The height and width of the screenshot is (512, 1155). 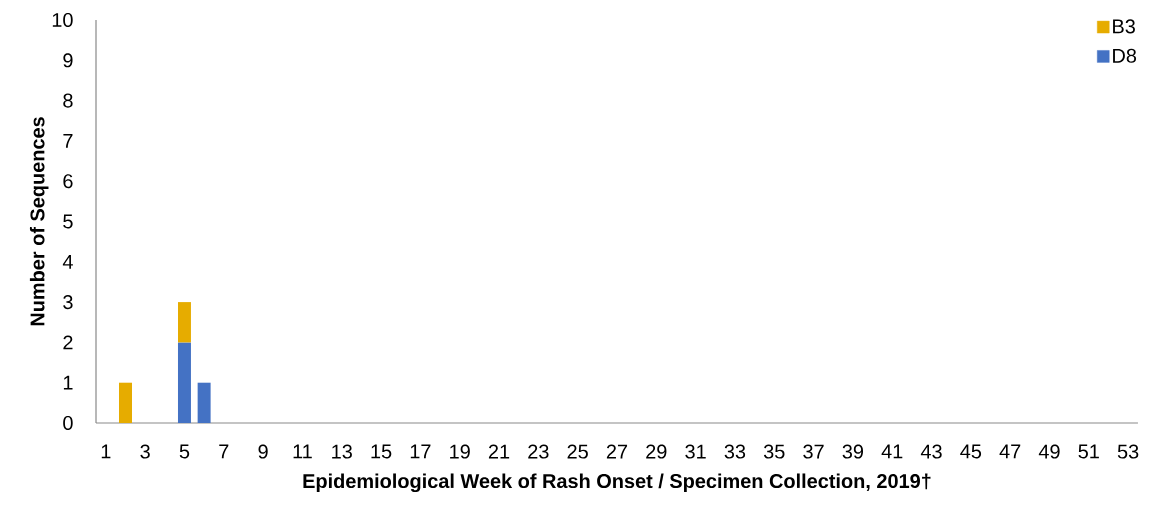 What do you see at coordinates (1128, 451) in the screenshot?
I see `x-tick-label: 53` at bounding box center [1128, 451].